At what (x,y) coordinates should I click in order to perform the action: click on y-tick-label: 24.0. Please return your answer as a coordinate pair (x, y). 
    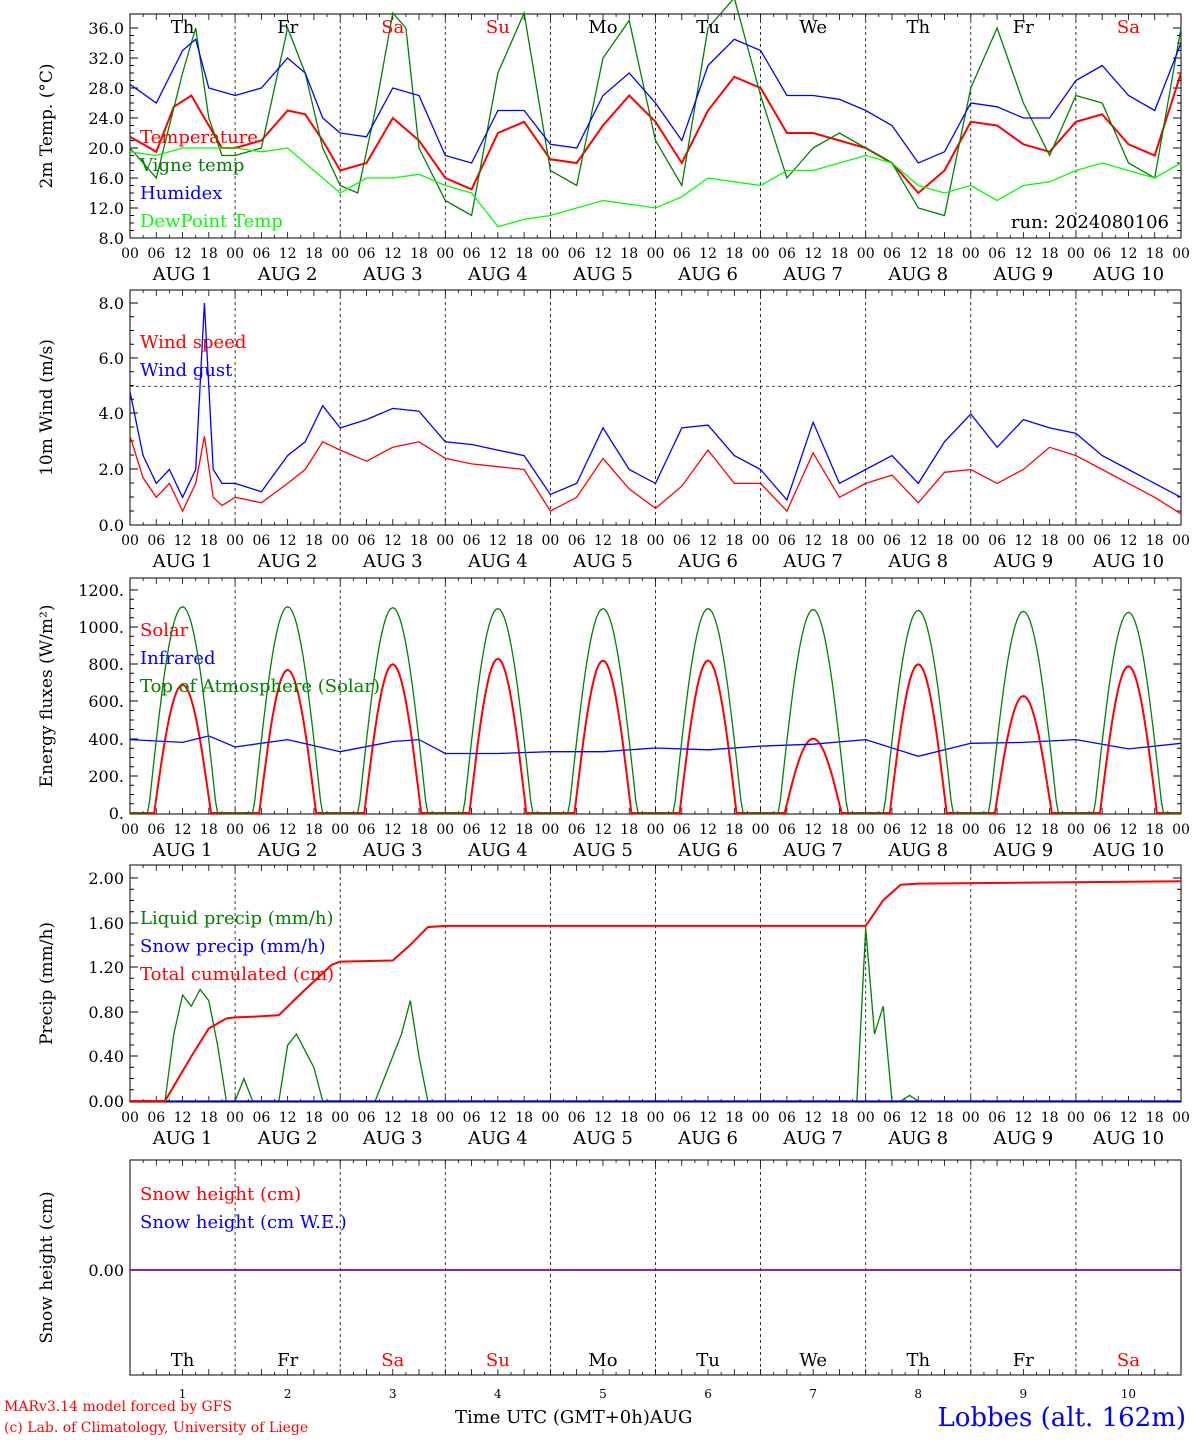
    Looking at the image, I should click on (106, 118).